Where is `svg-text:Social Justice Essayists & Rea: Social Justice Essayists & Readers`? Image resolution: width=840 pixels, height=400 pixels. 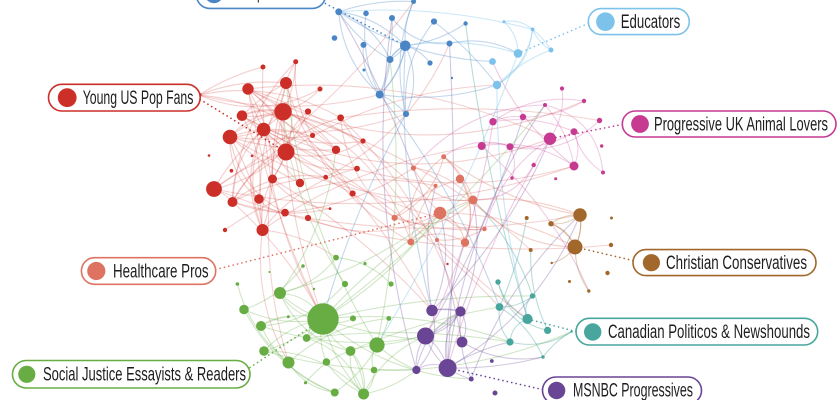 svg-text:Social Justice Essayists & Rea: Social Justice Essayists & Readers is located at coordinates (144, 375).